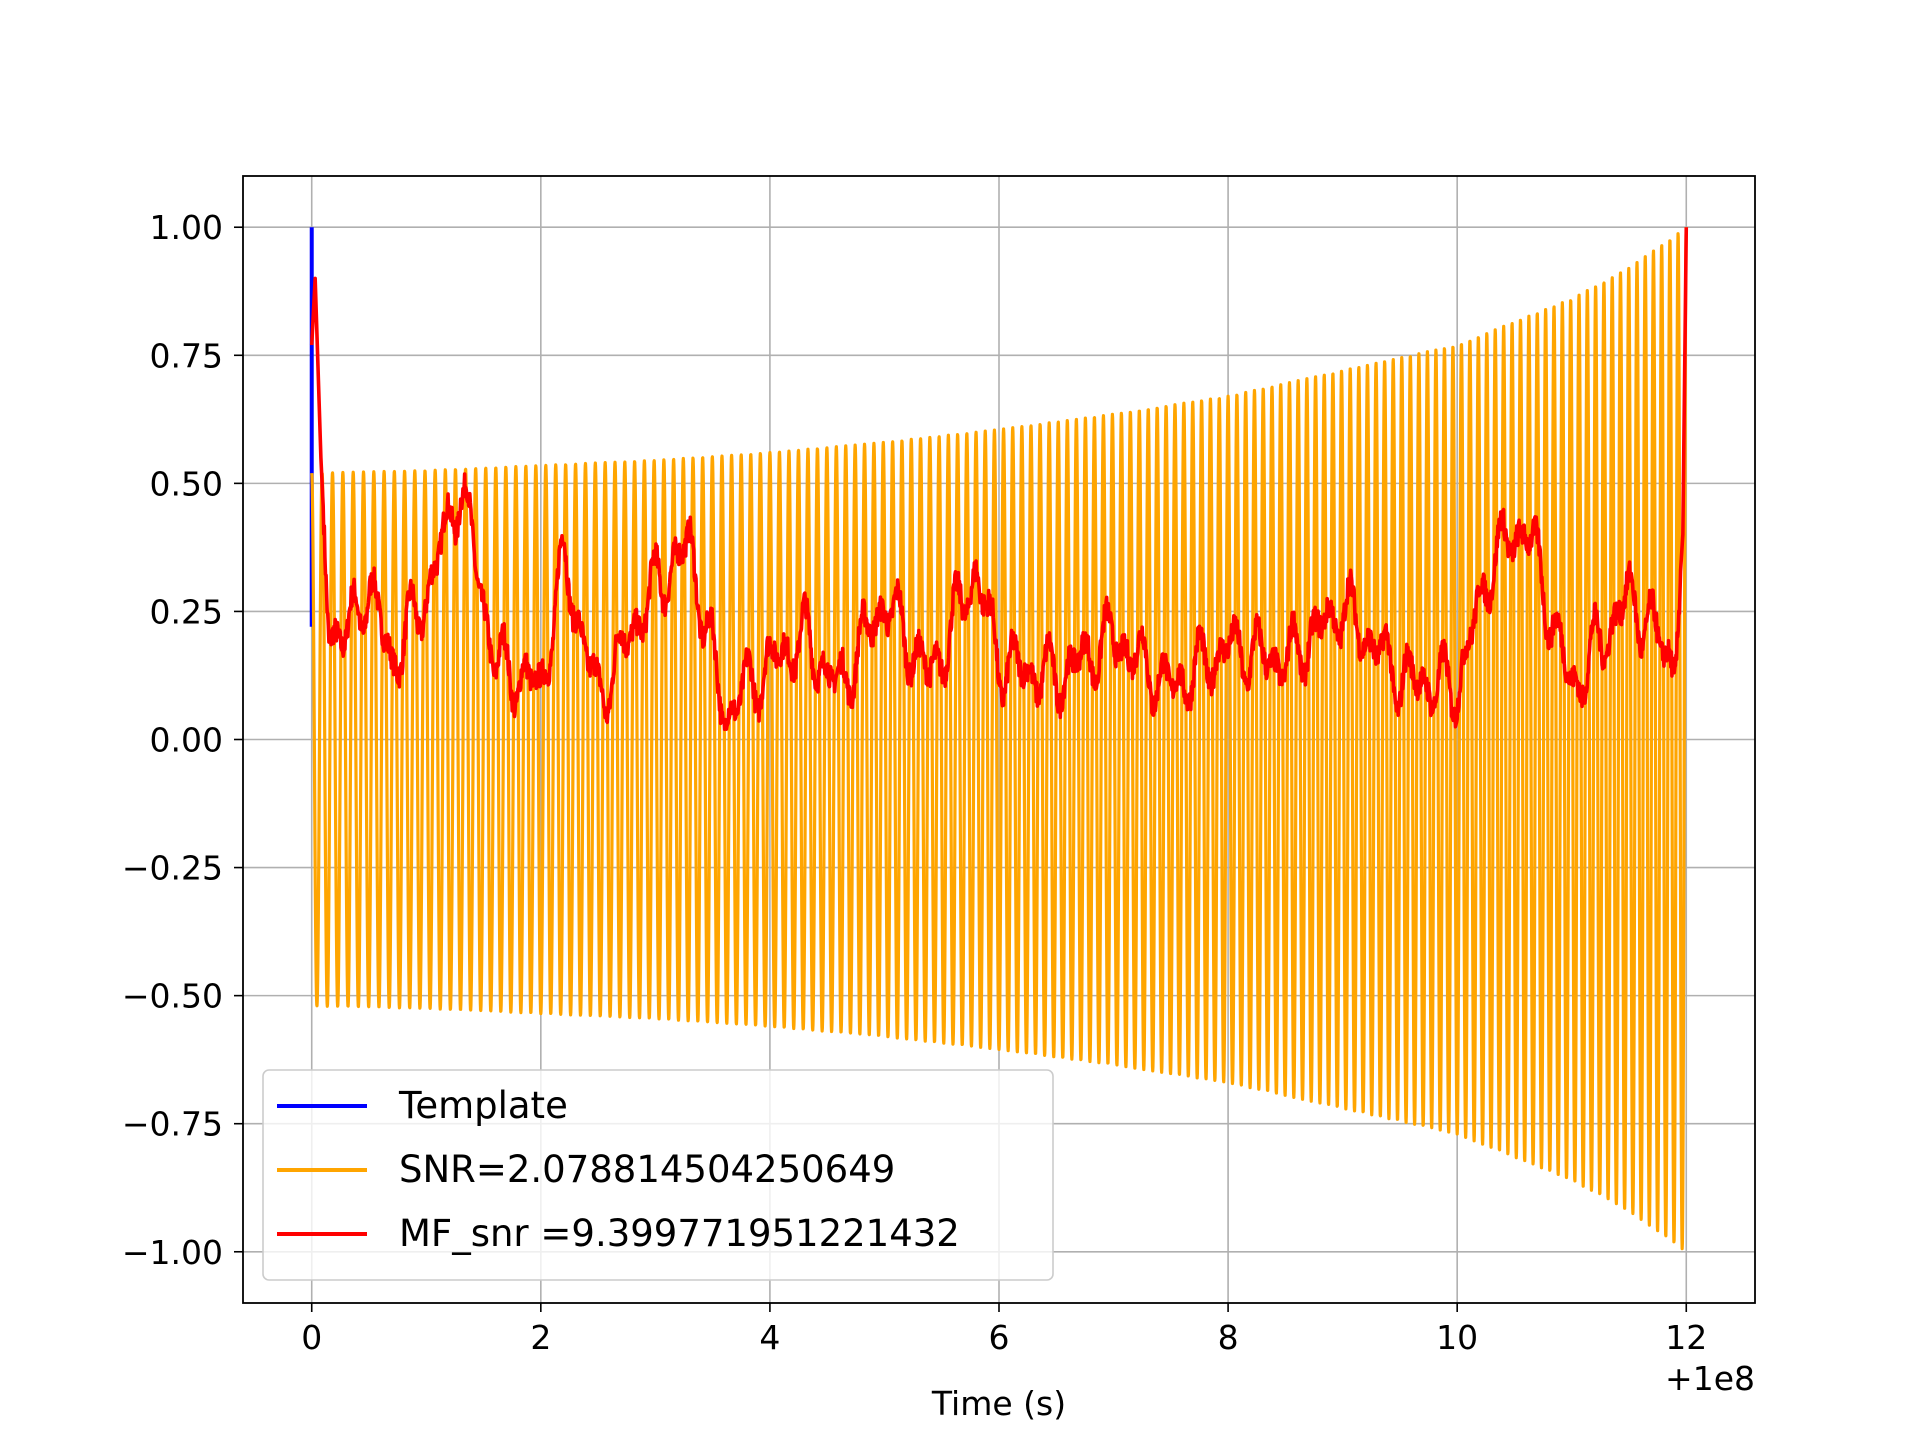 This screenshot has height=1444, width=1920. I want to click on y-tick-label: −0.75, so click(172, 1124).